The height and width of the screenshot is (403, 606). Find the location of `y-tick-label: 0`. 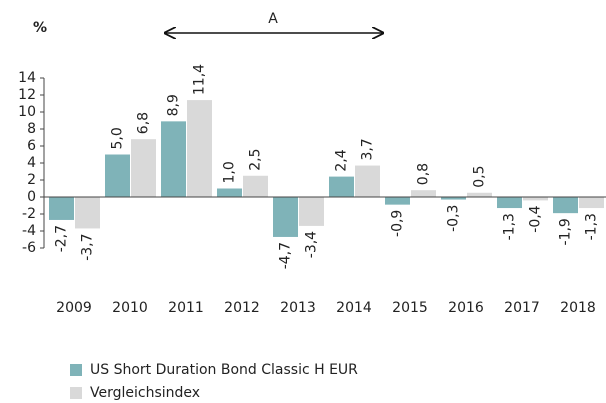

y-tick-label: 0 is located at coordinates (31, 197).